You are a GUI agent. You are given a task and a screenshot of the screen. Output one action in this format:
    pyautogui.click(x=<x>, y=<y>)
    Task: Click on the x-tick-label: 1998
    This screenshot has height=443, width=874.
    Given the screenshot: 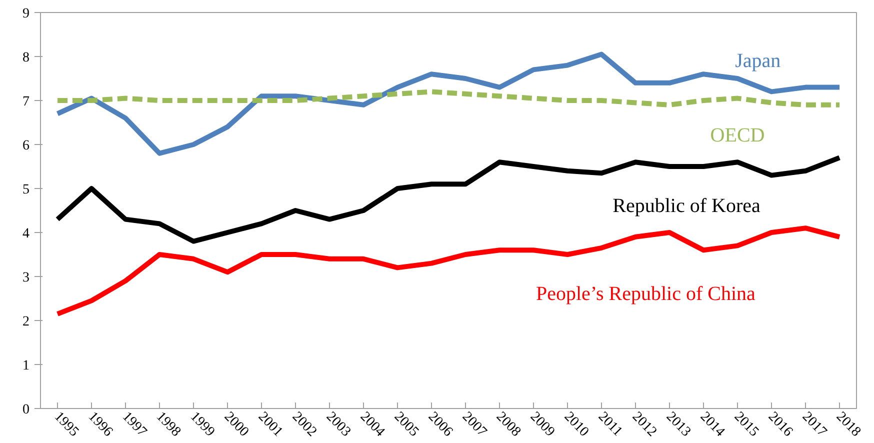 What is the action you would take?
    pyautogui.click(x=168, y=424)
    